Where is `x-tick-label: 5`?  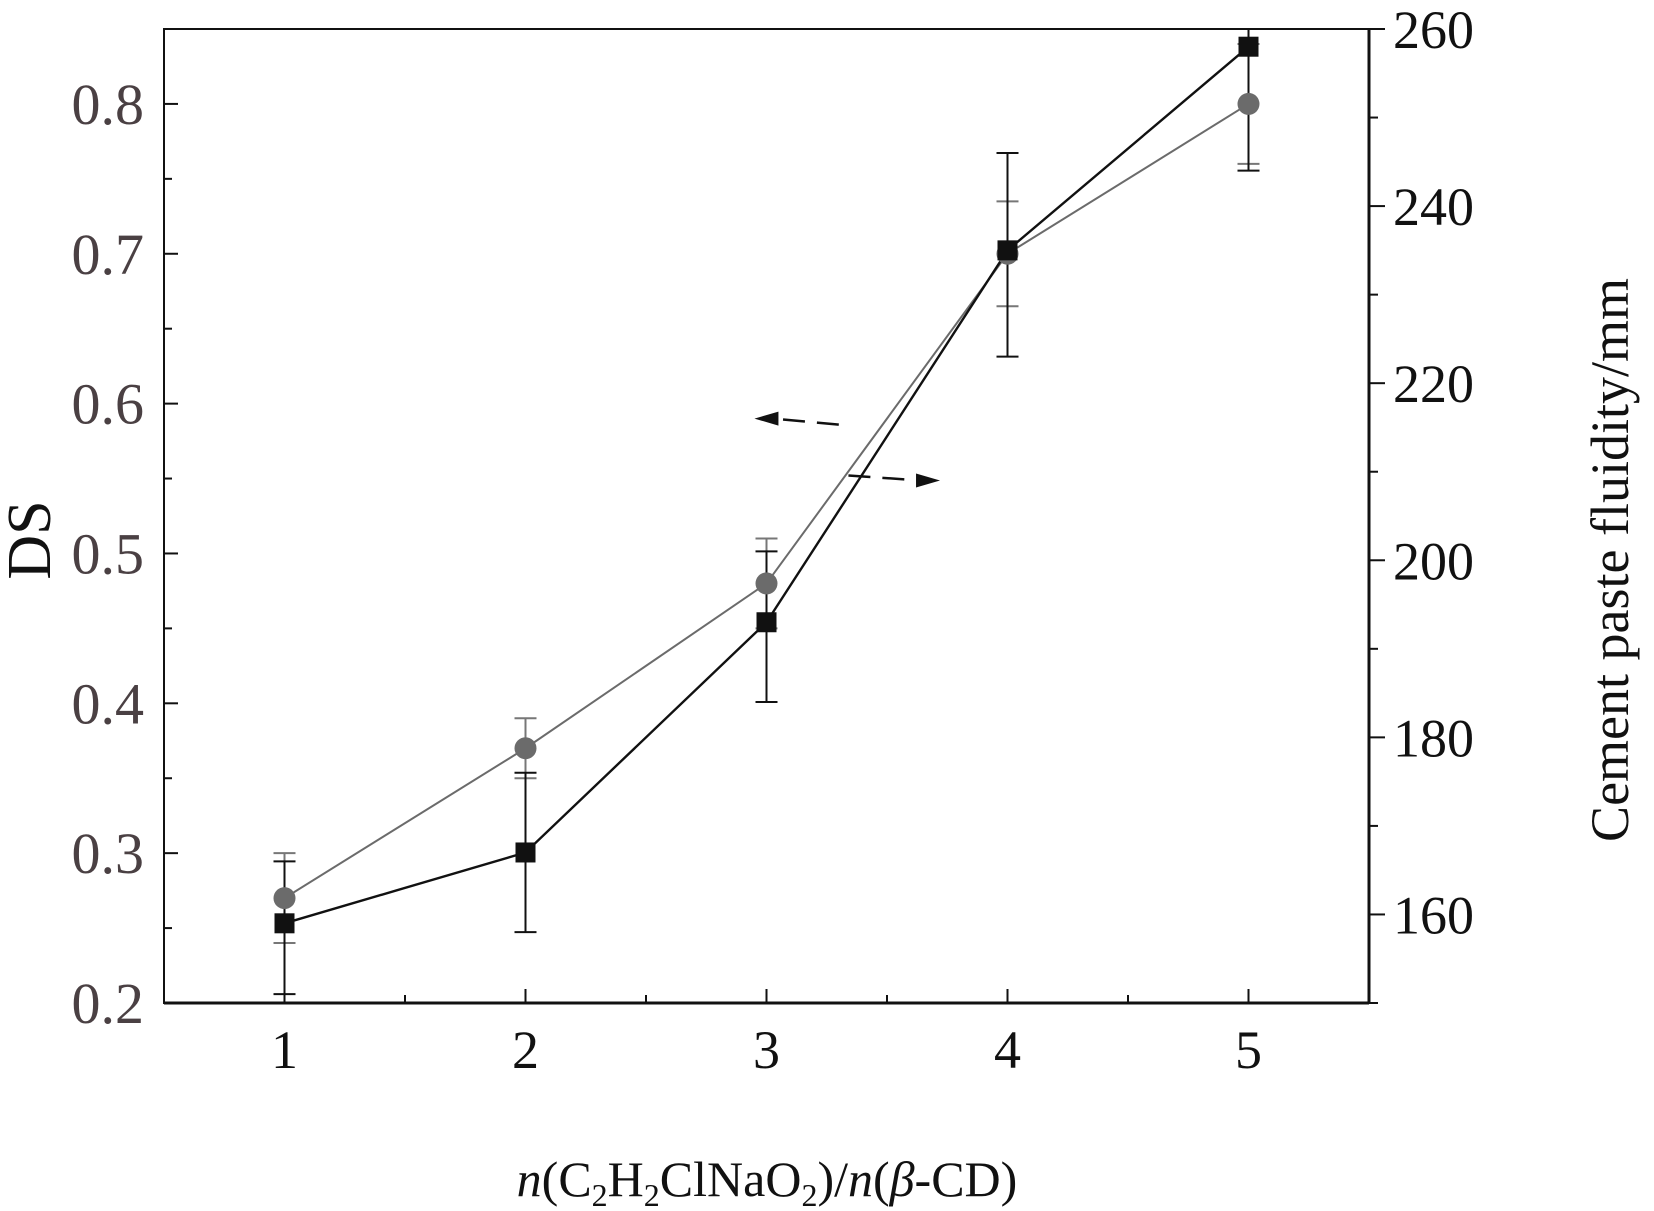 x-tick-label: 5 is located at coordinates (1248, 1050).